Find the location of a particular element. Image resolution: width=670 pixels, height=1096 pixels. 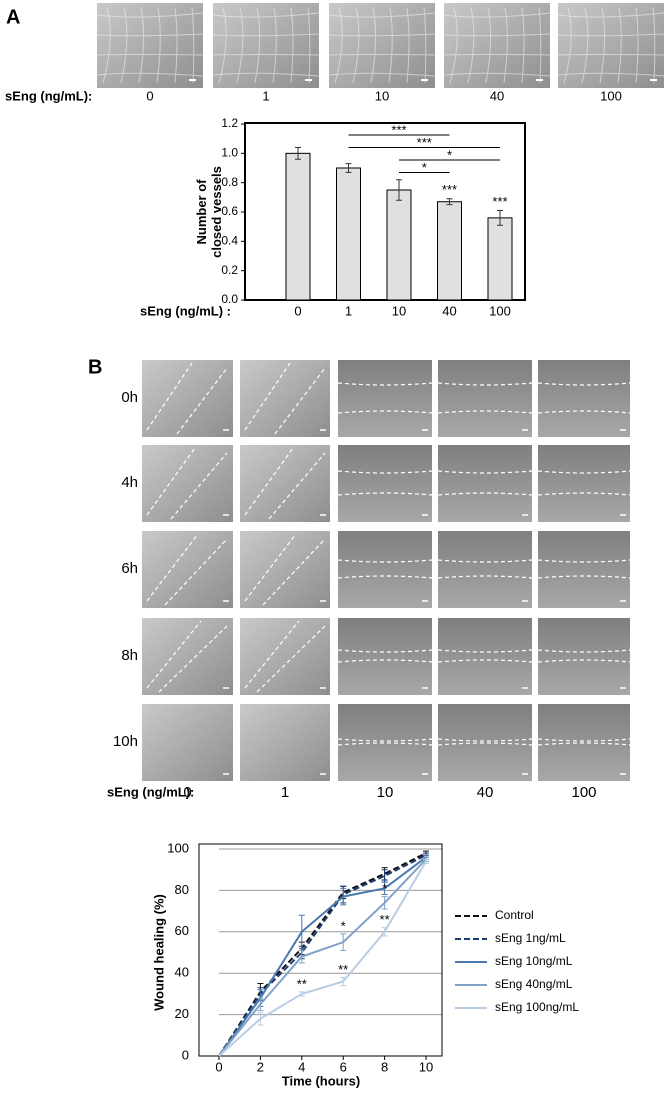

y-tick-label: 0.6 is located at coordinates (229, 211).